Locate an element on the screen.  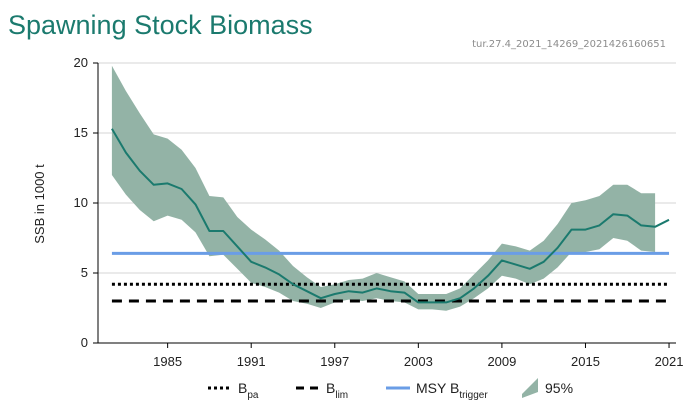
x-tick-label: 2009 is located at coordinates (501, 361).